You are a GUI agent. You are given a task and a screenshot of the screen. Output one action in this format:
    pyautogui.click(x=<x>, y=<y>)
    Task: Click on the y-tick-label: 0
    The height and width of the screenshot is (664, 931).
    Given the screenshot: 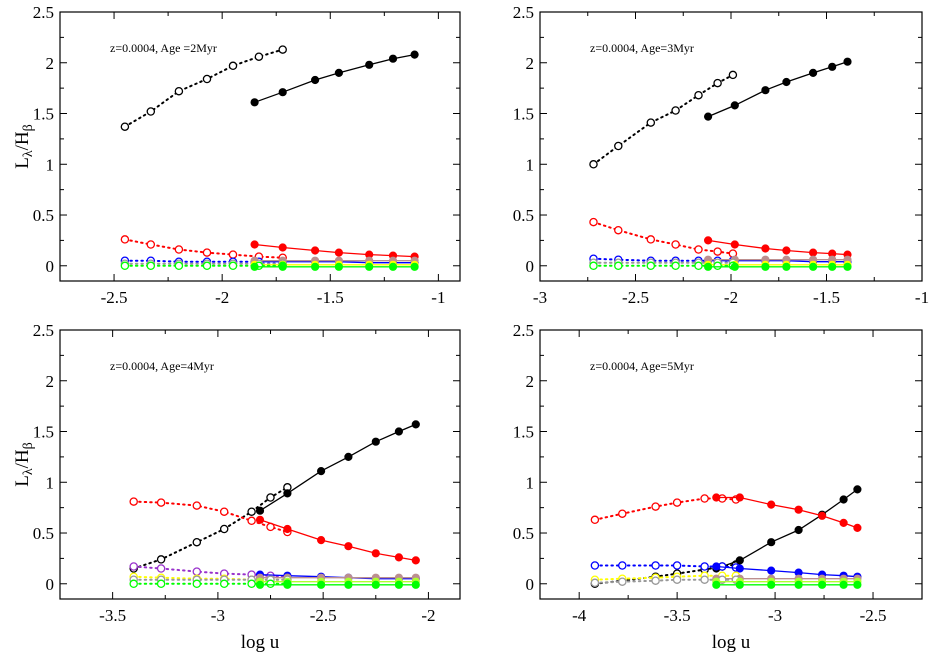 What is the action you would take?
    pyautogui.click(x=530, y=266)
    